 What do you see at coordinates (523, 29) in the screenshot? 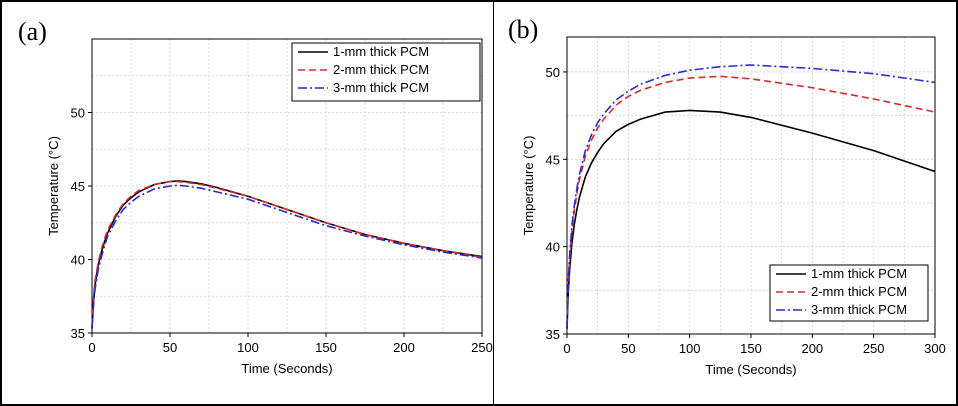
I see `panel-label: (b)` at bounding box center [523, 29].